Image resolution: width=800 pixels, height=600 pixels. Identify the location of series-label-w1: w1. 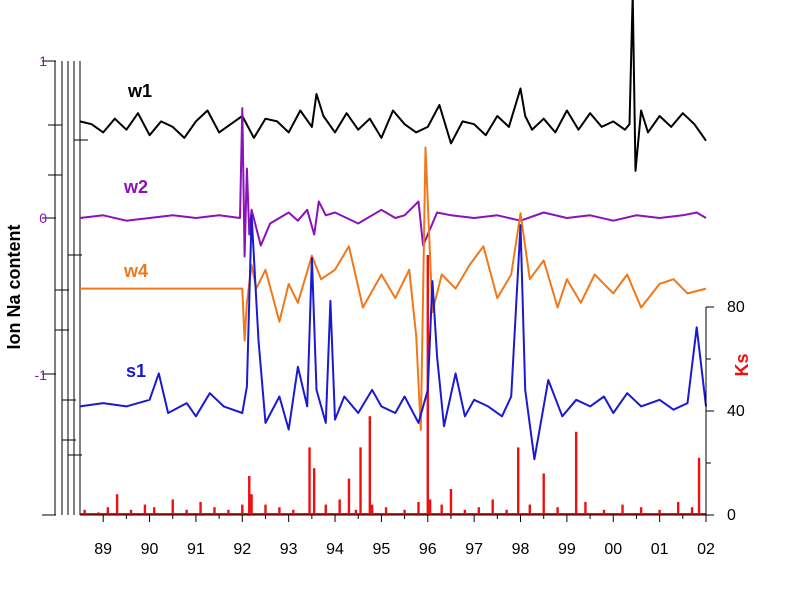
(139, 91).